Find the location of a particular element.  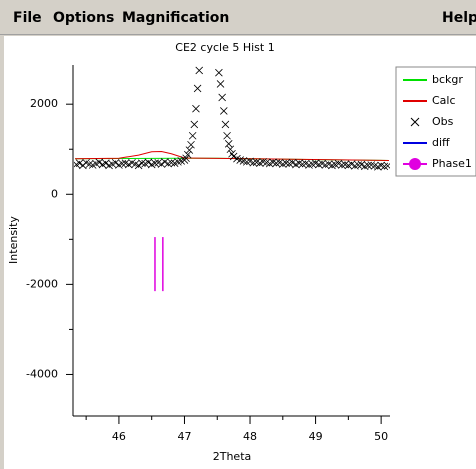

y-tick-label: -2000 is located at coordinates (42, 283).